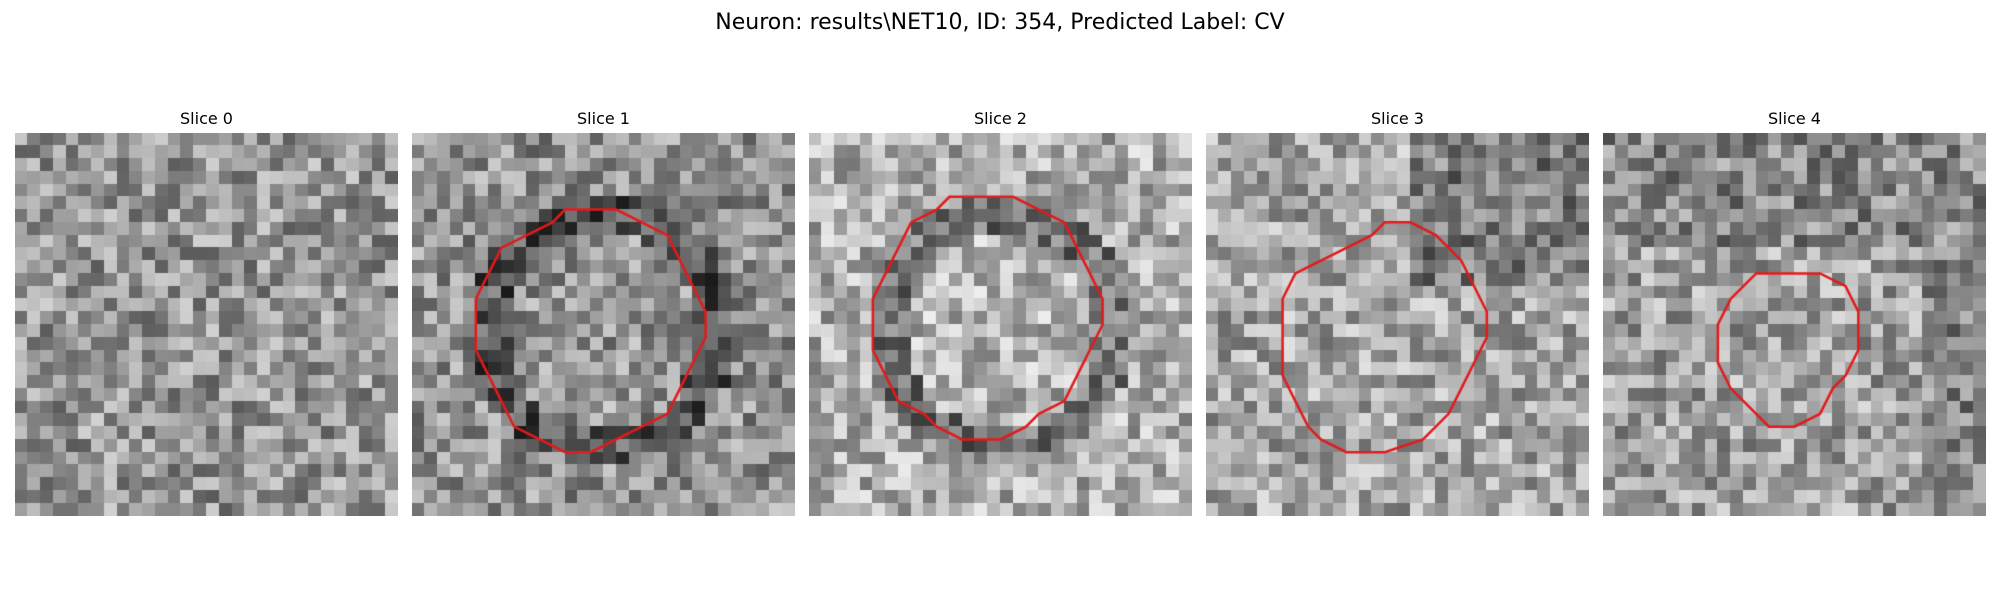 The width and height of the screenshot is (2000, 600). What do you see at coordinates (603, 118) in the screenshot?
I see `slice-title: Slice 1` at bounding box center [603, 118].